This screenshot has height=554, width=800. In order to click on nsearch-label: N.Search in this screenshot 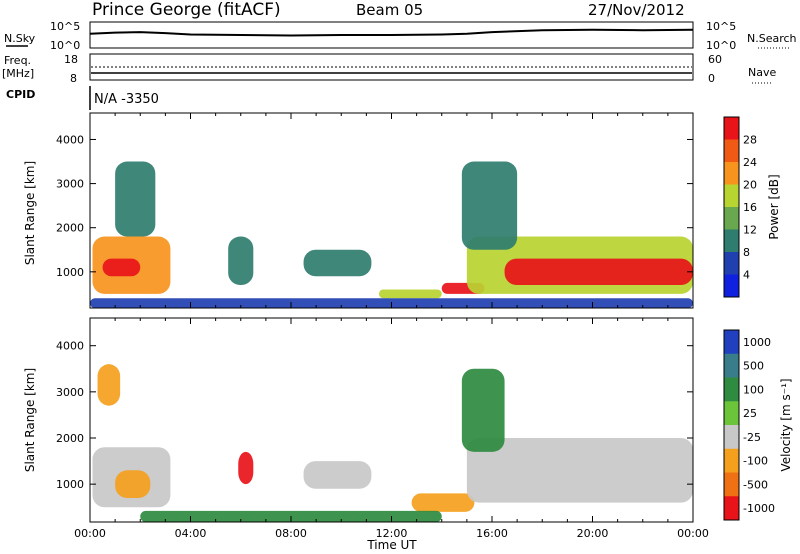, I will do `click(772, 38)`.